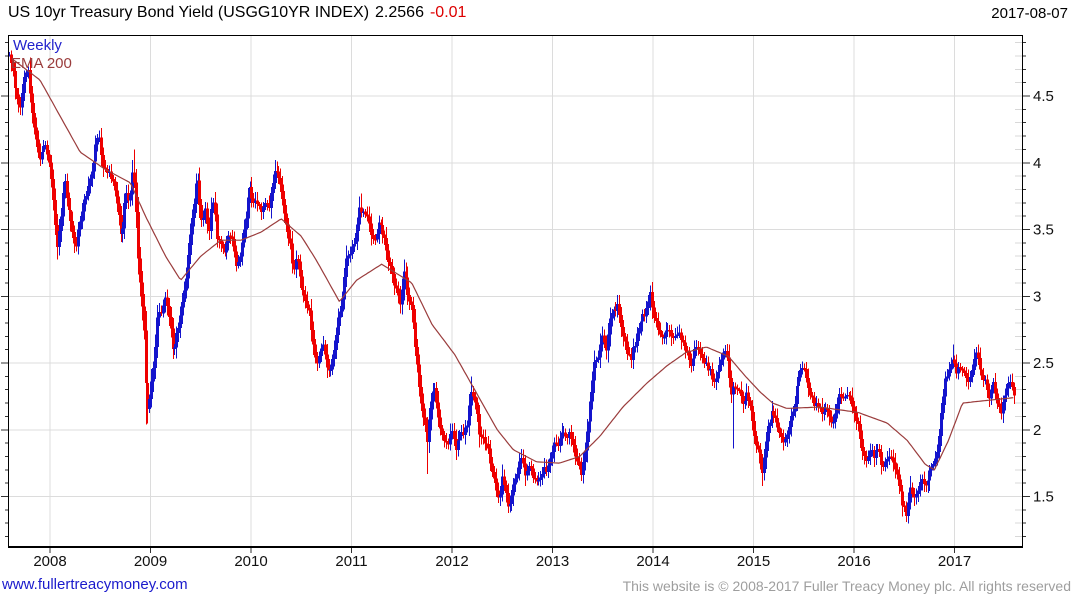 The height and width of the screenshot is (600, 1075). Describe the element at coordinates (1043, 363) in the screenshot. I see `y-axis-tick-label: 2.5` at that location.